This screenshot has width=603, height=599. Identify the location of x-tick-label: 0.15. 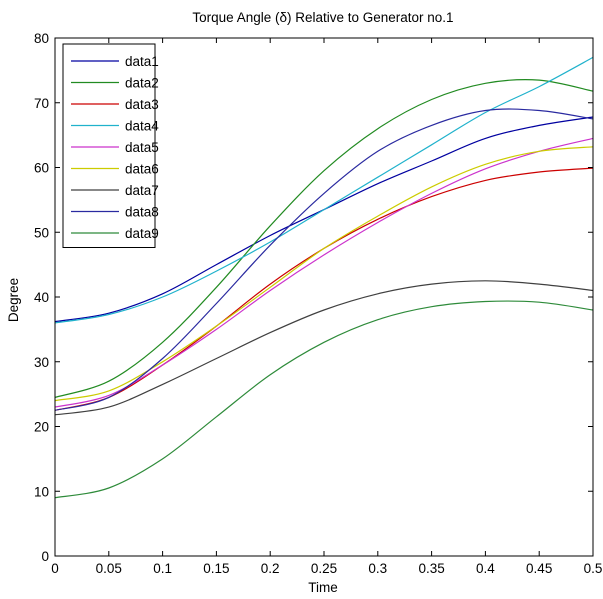
(216, 568).